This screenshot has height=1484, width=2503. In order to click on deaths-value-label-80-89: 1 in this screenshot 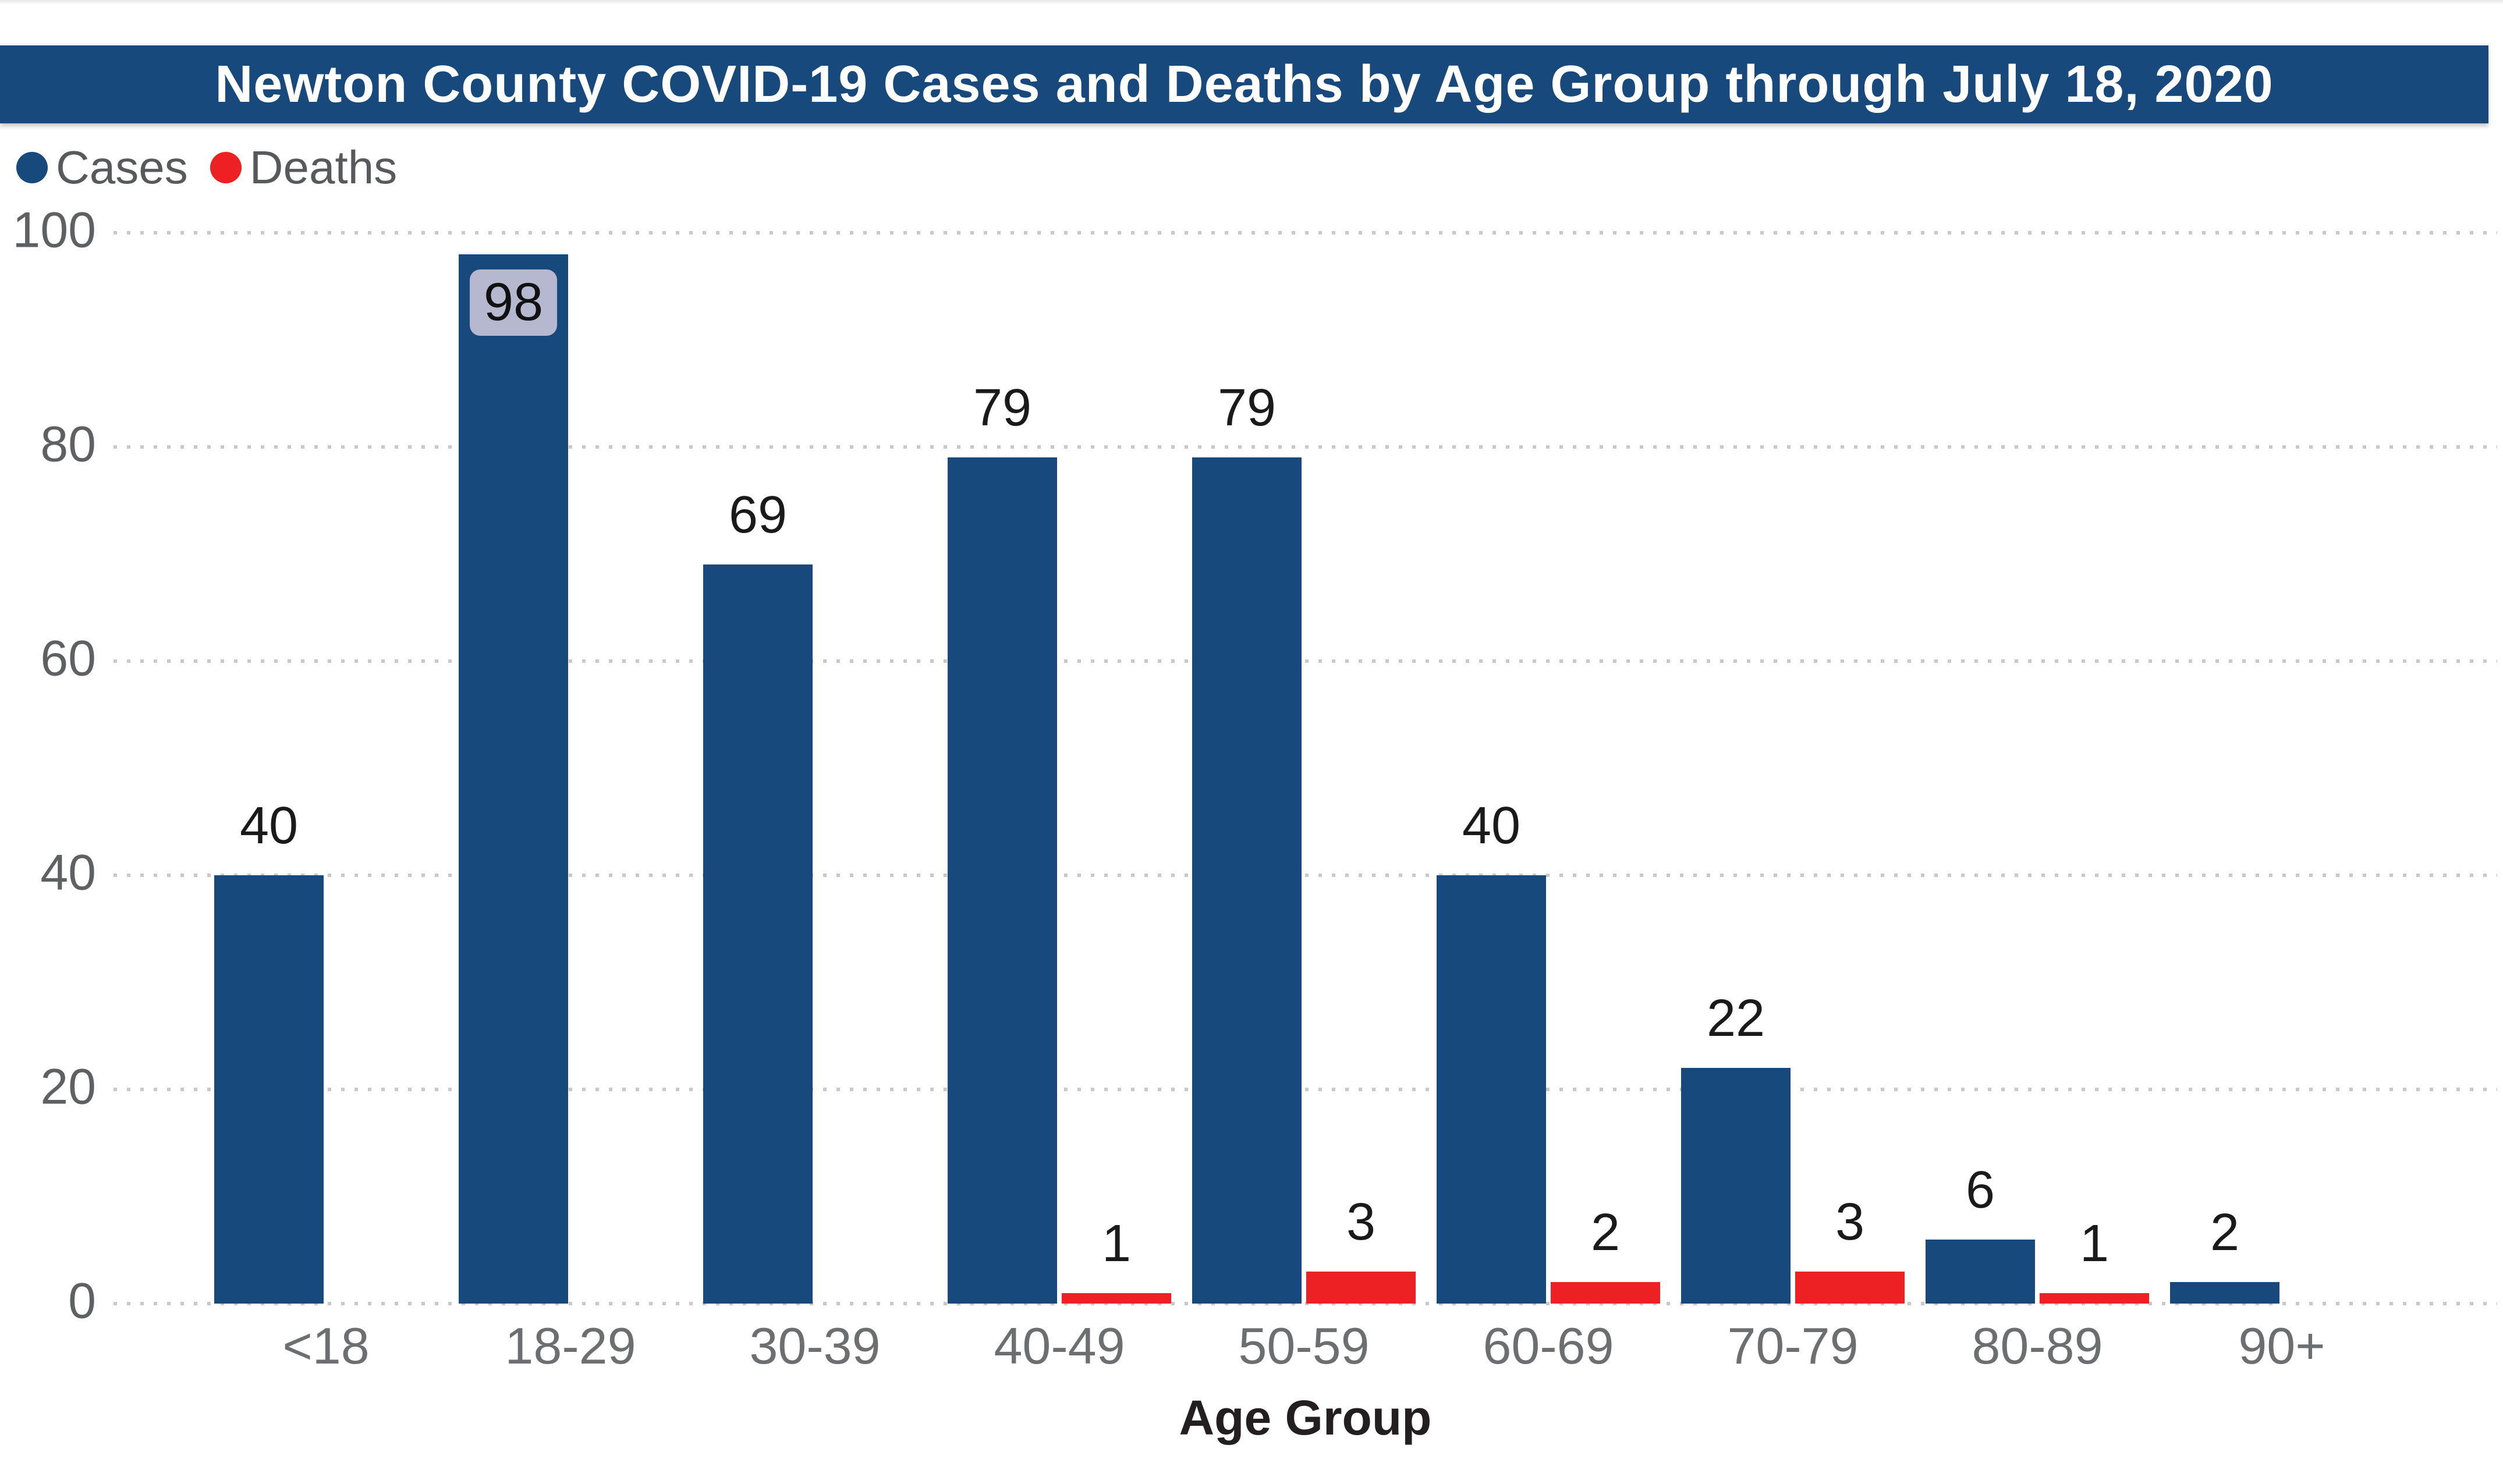, I will do `click(2094, 1243)`.